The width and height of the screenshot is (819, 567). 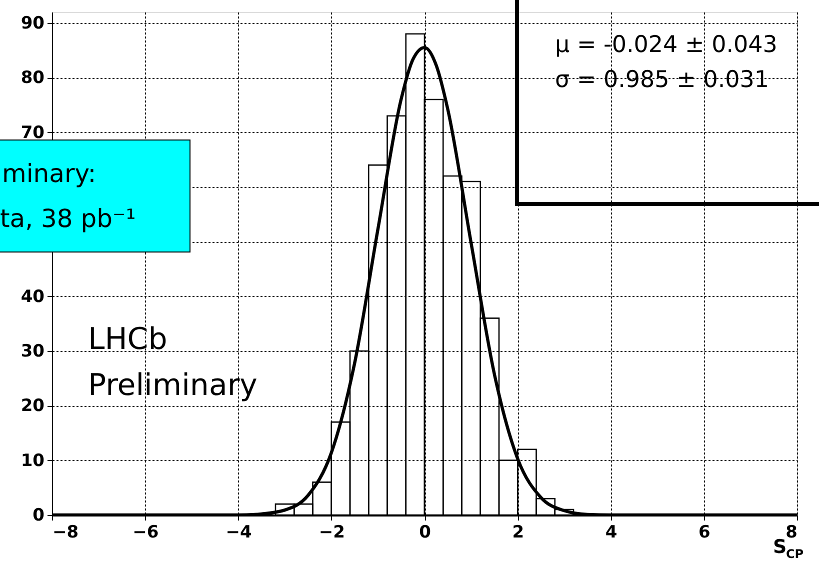 I want to click on annotation: minary:, so click(x=49, y=173).